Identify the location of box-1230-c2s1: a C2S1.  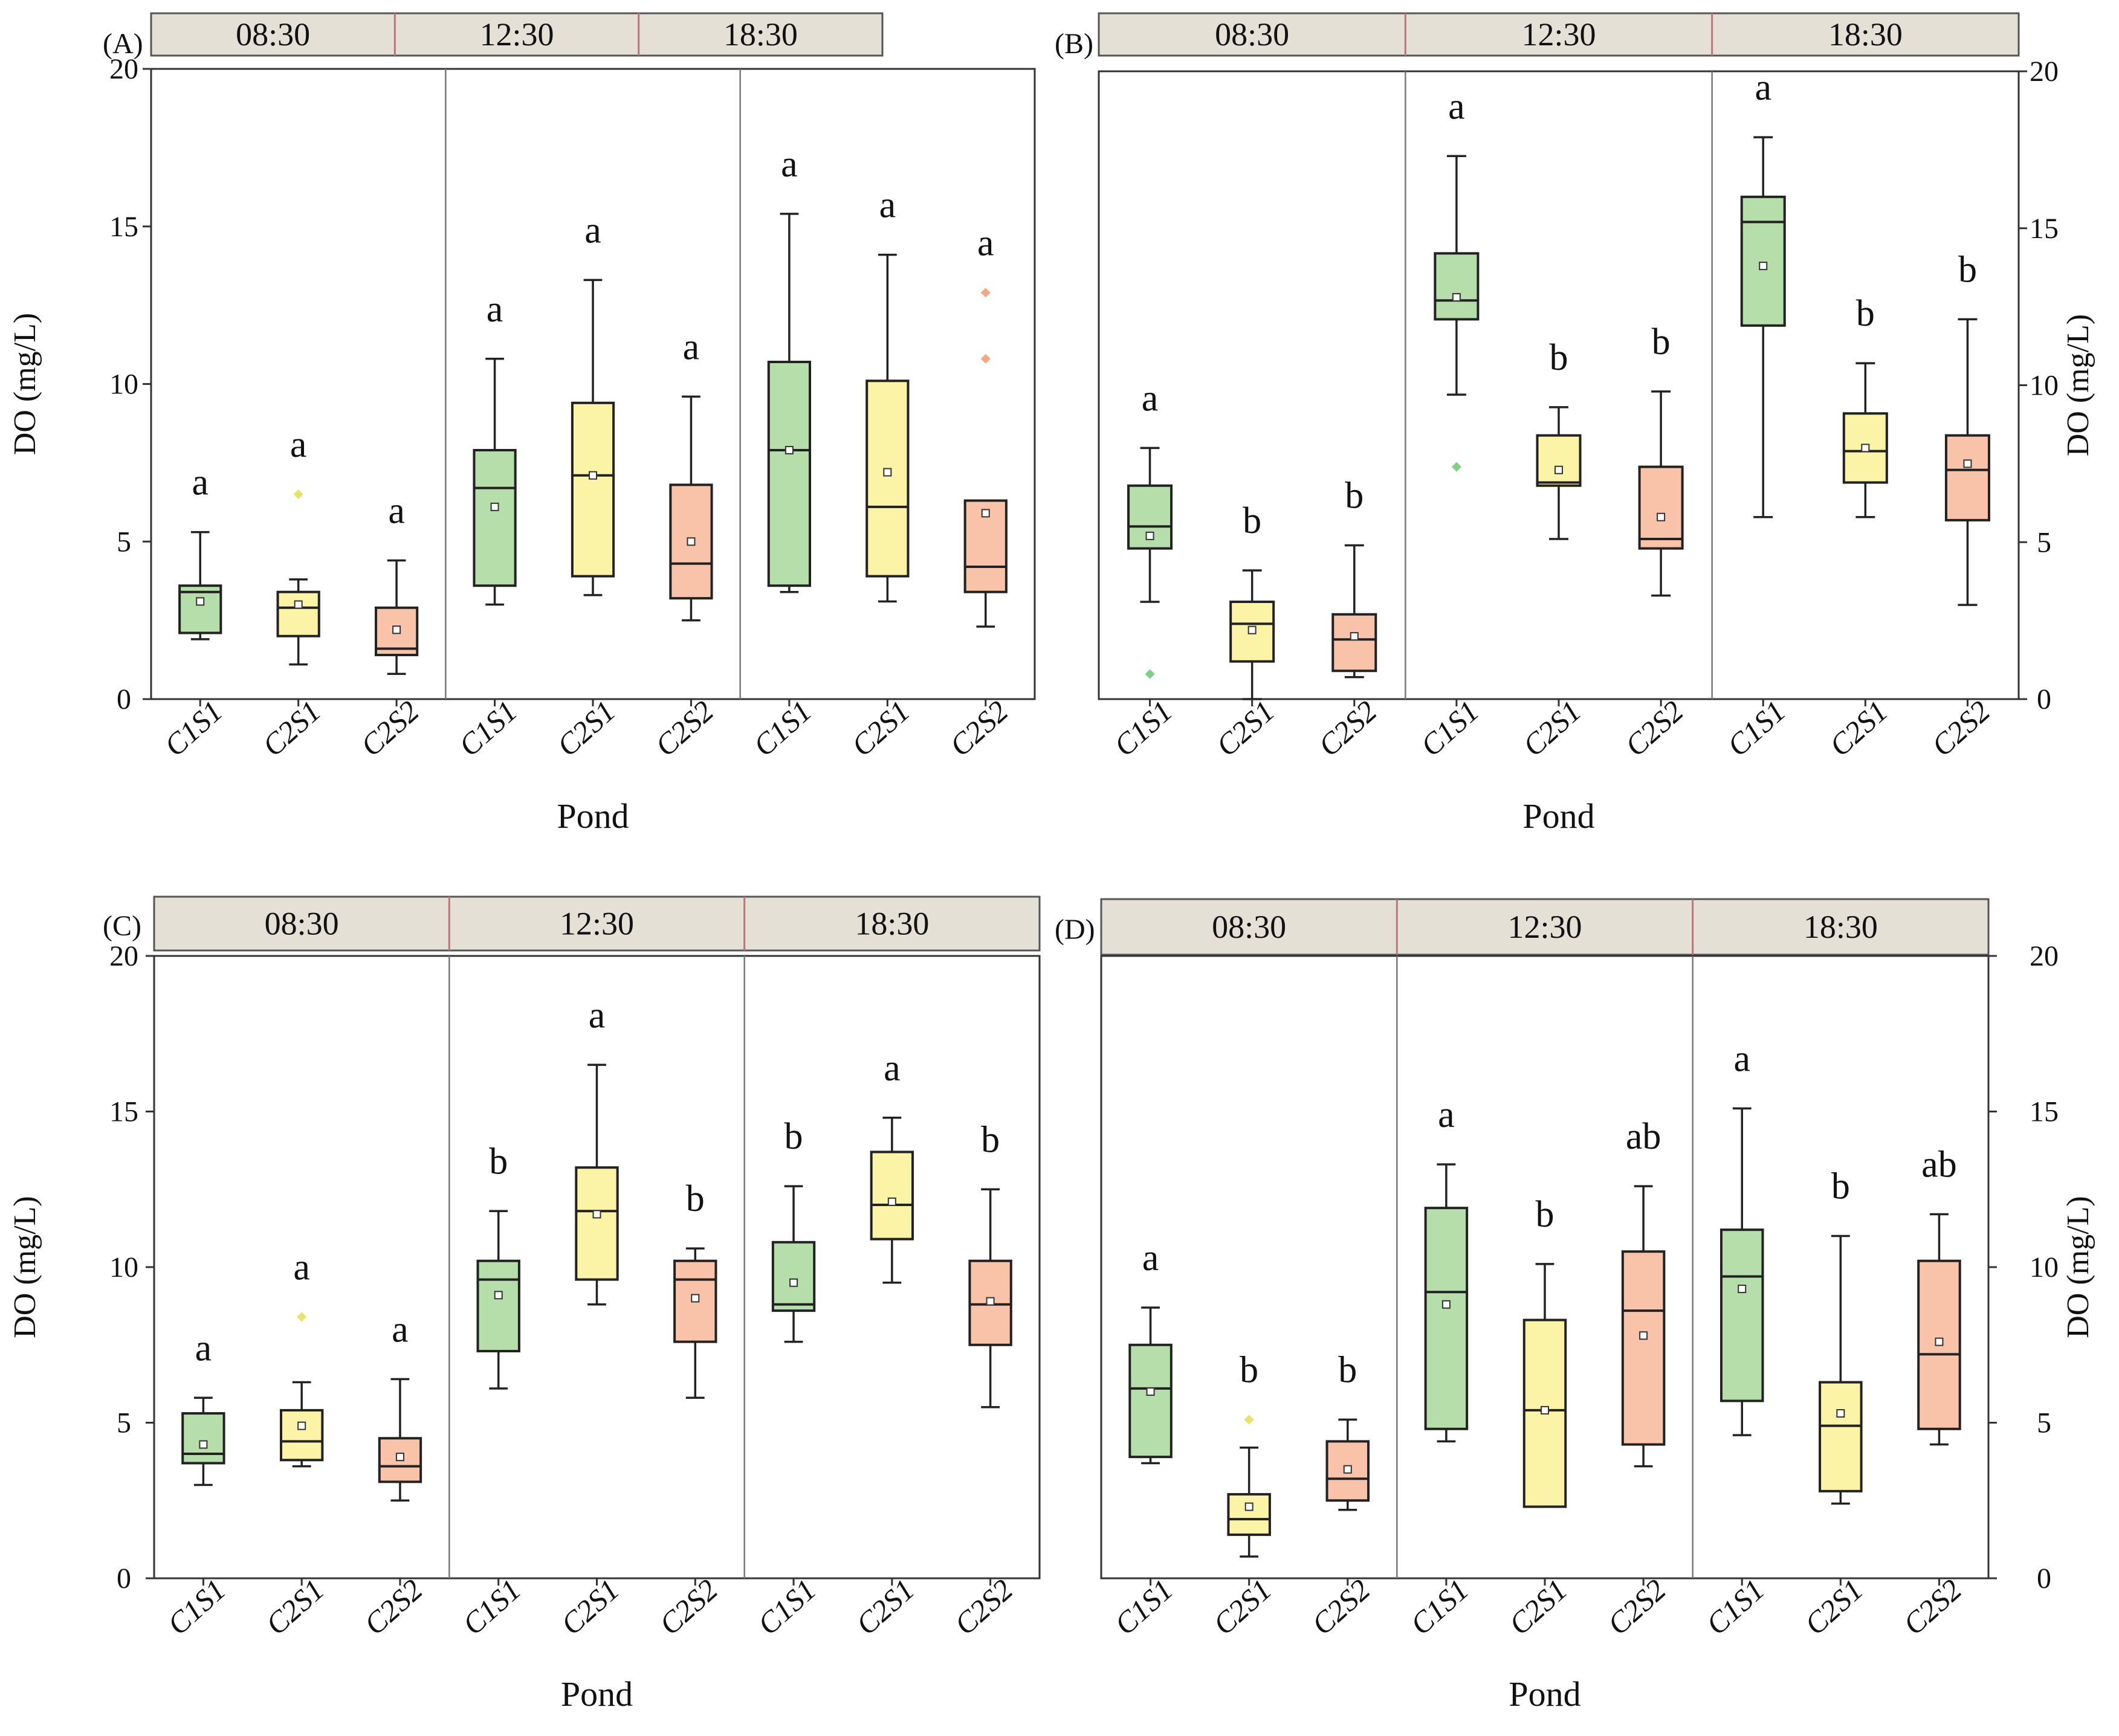
(590, 1318).